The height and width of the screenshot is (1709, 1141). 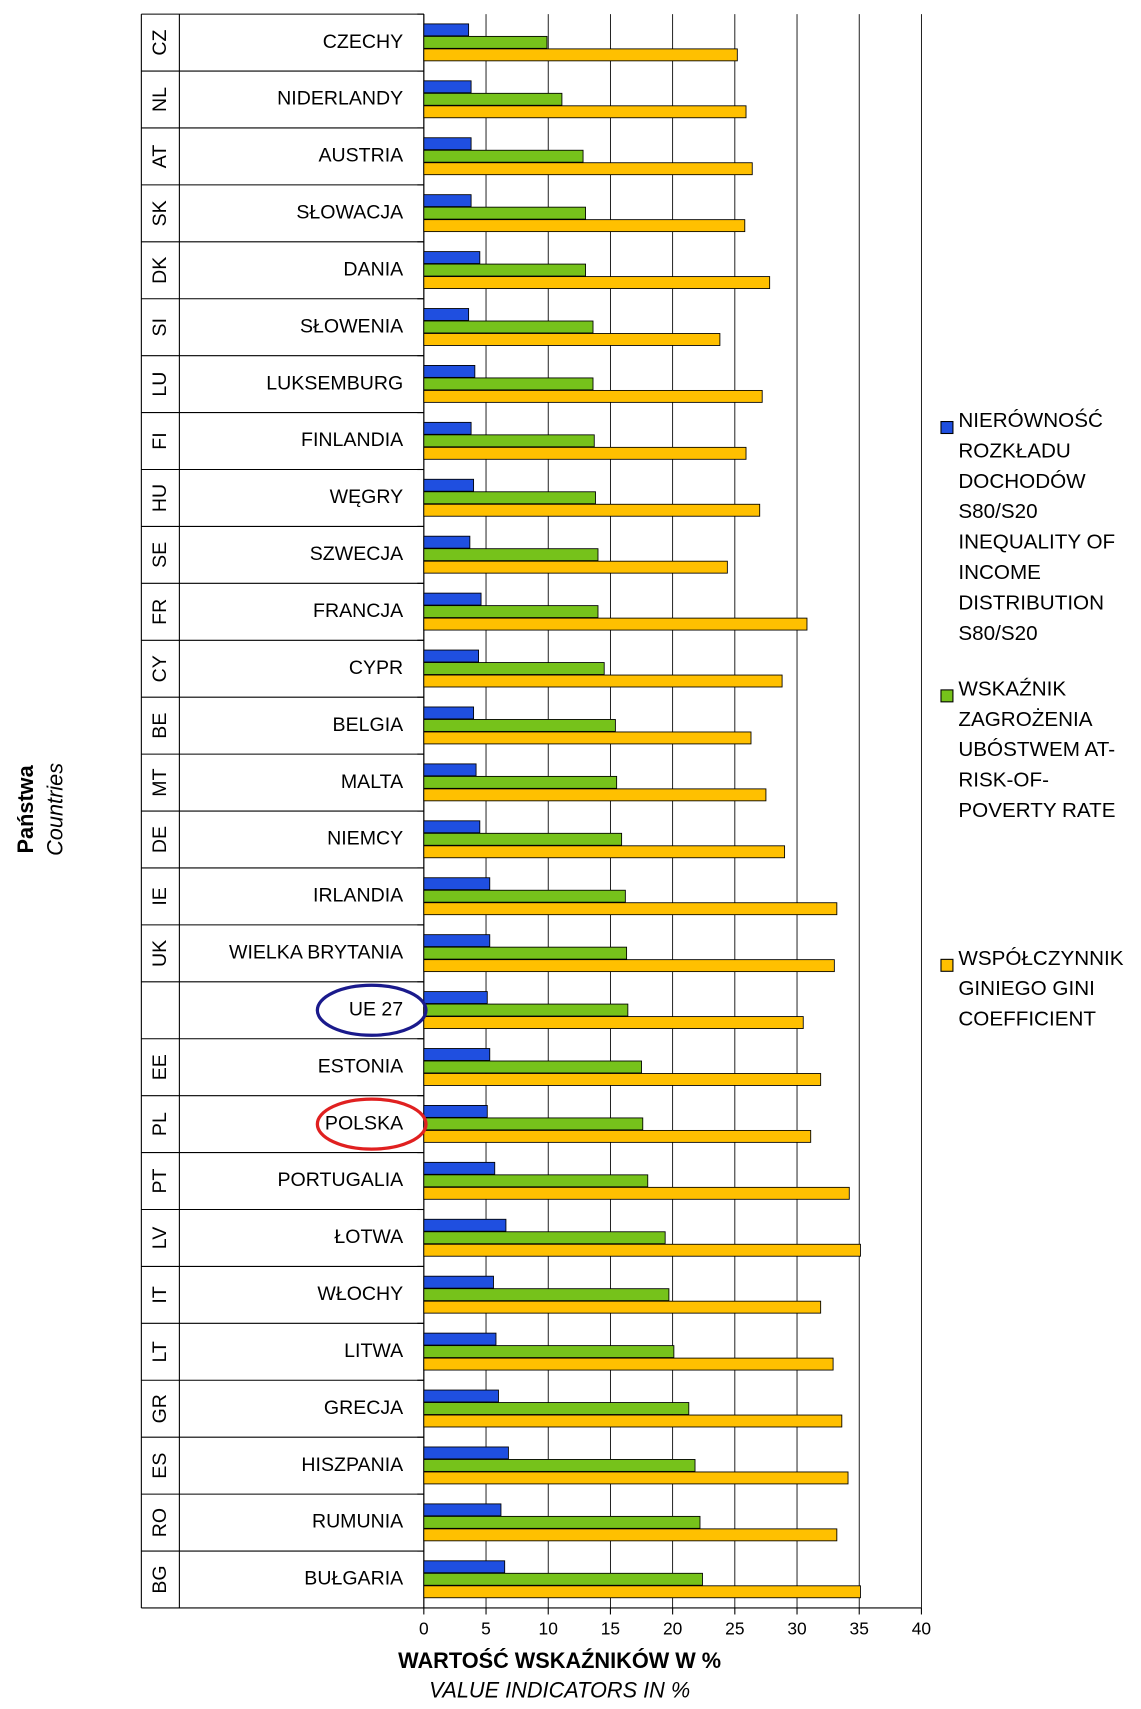 What do you see at coordinates (316, 953) in the screenshot?
I see `y-tick-label: WIELKA BRYTANIA` at bounding box center [316, 953].